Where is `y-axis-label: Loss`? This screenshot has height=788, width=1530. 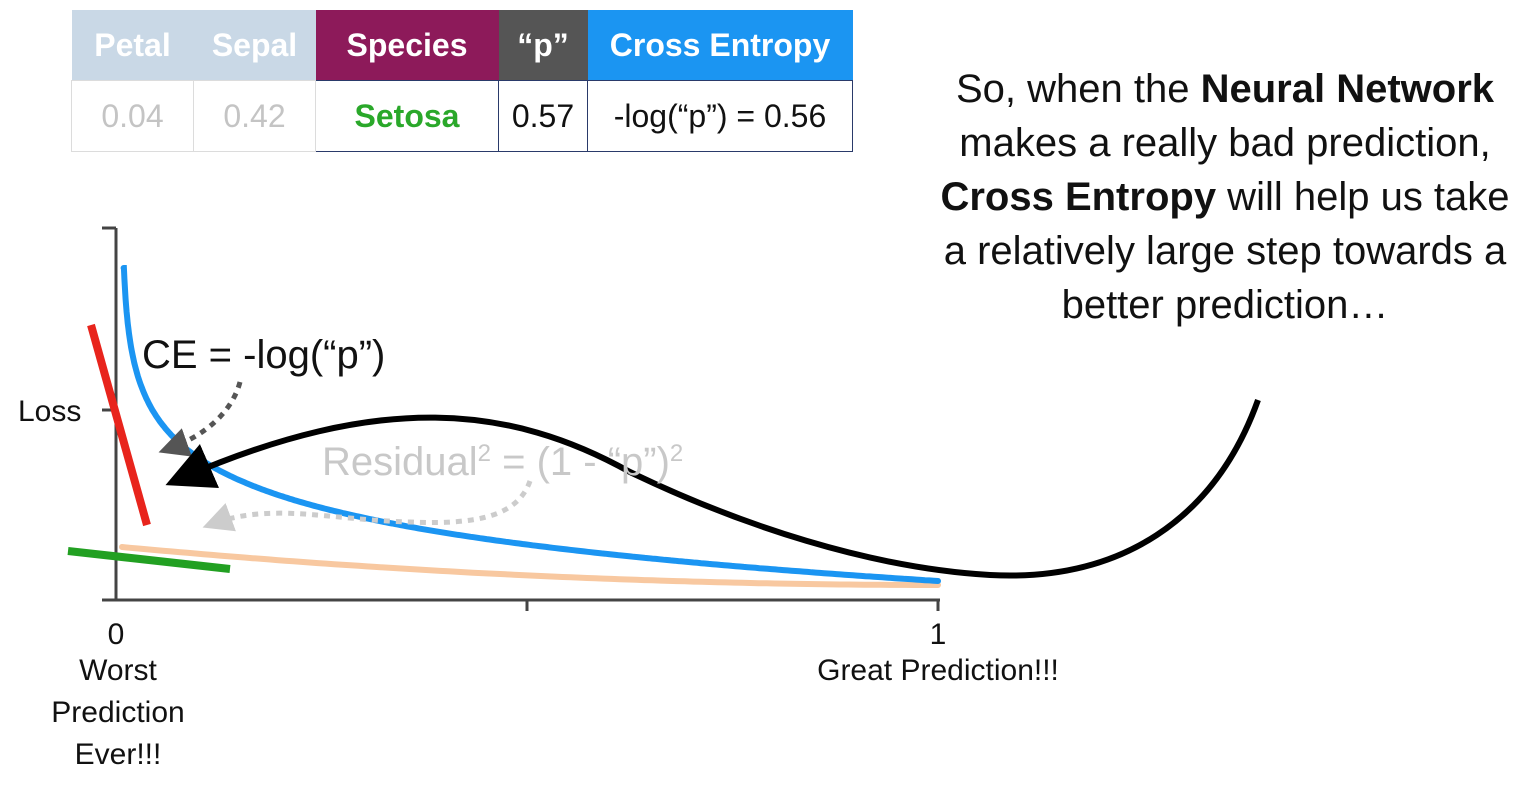
y-axis-label: Loss is located at coordinates (49, 411).